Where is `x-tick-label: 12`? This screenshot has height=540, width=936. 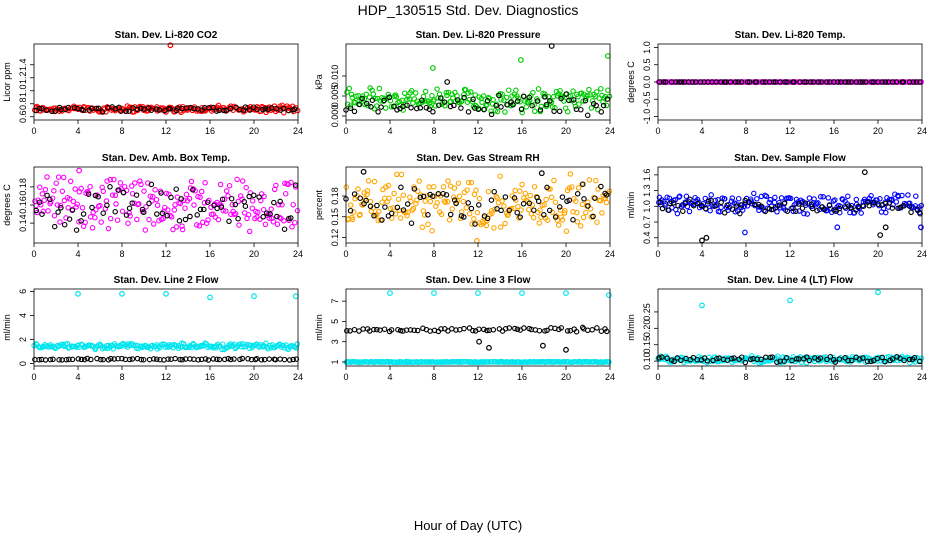
x-tick-label: 12 is located at coordinates (790, 131).